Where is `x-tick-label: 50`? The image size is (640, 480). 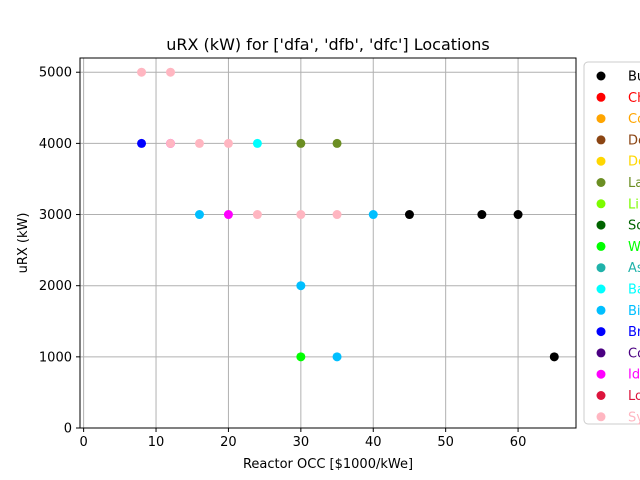
x-tick-label: 50 is located at coordinates (445, 442).